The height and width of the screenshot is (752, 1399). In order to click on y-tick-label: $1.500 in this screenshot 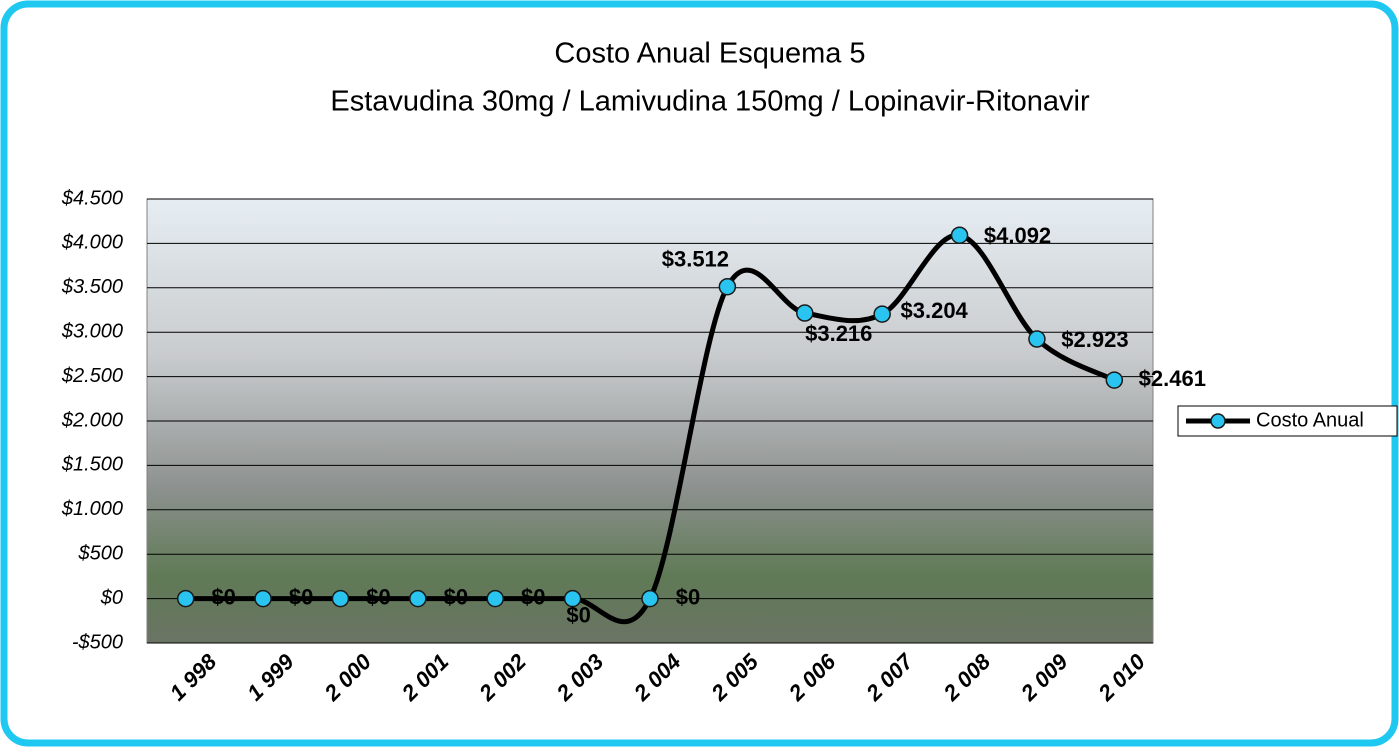, I will do `click(92, 465)`.